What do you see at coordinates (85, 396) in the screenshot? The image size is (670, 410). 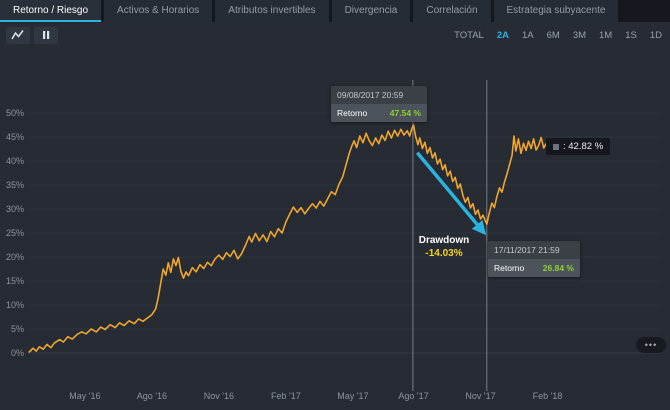 I see `x-axis-label: May '16` at bounding box center [85, 396].